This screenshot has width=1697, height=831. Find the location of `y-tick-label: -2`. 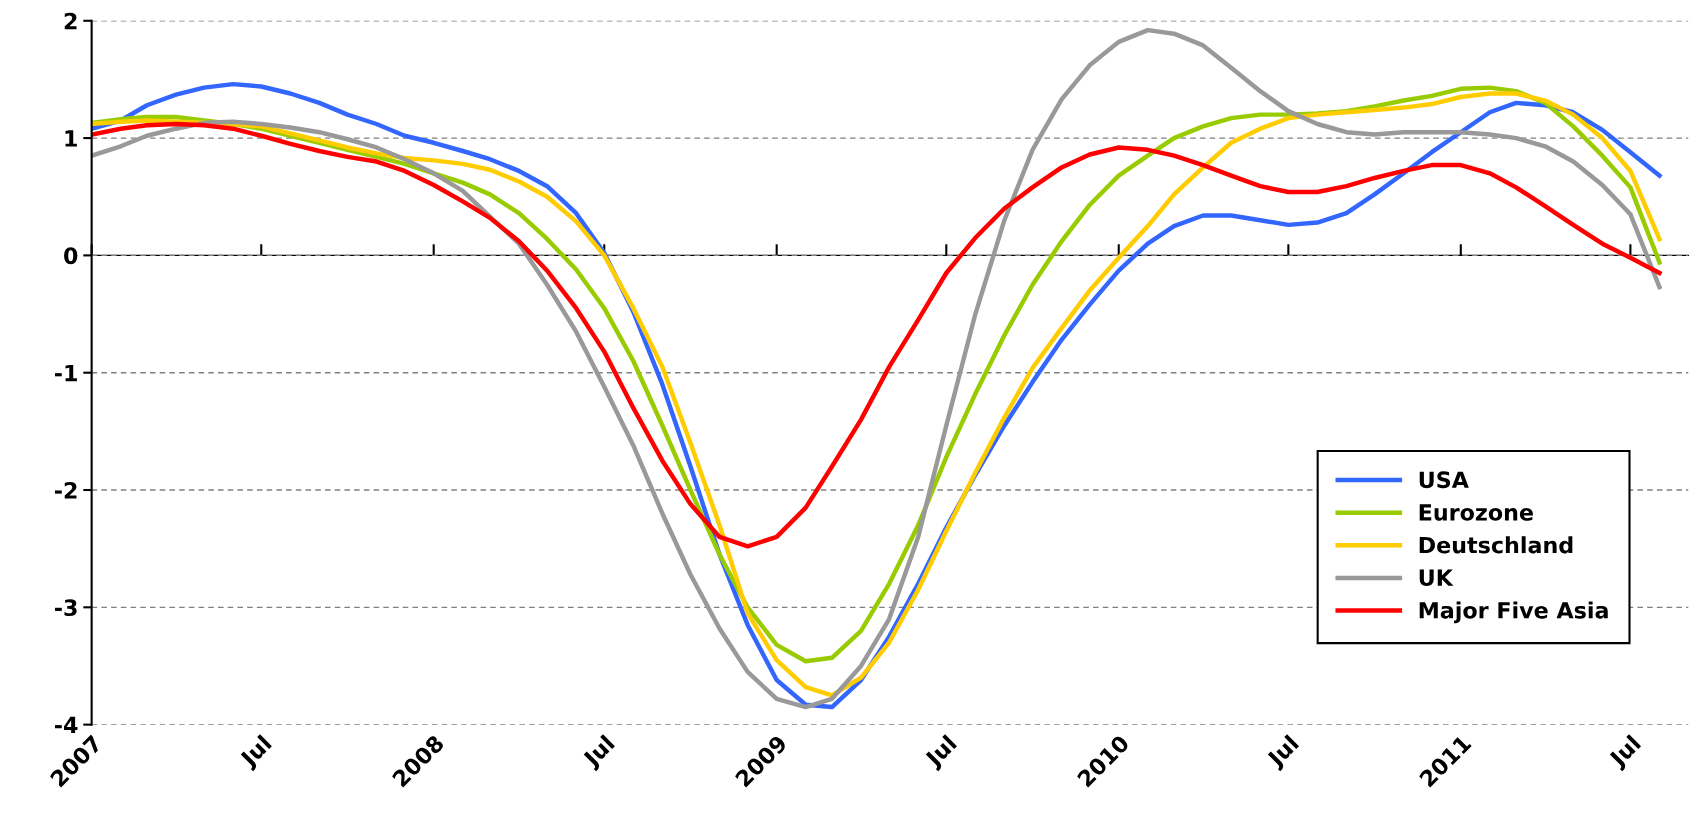

y-tick-label: -2 is located at coordinates (65, 490).